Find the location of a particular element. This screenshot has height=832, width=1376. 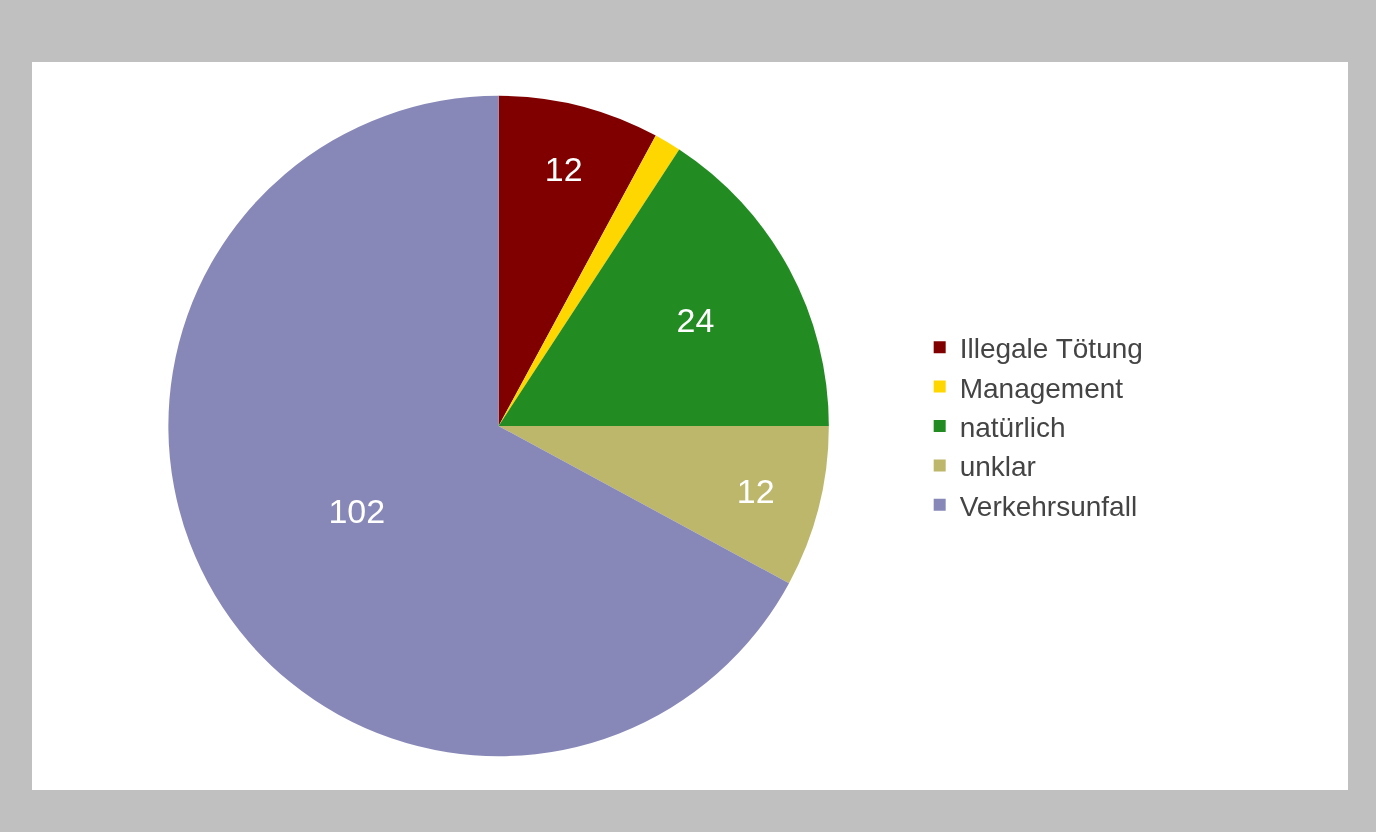

data-label: 24 is located at coordinates (695, 319).